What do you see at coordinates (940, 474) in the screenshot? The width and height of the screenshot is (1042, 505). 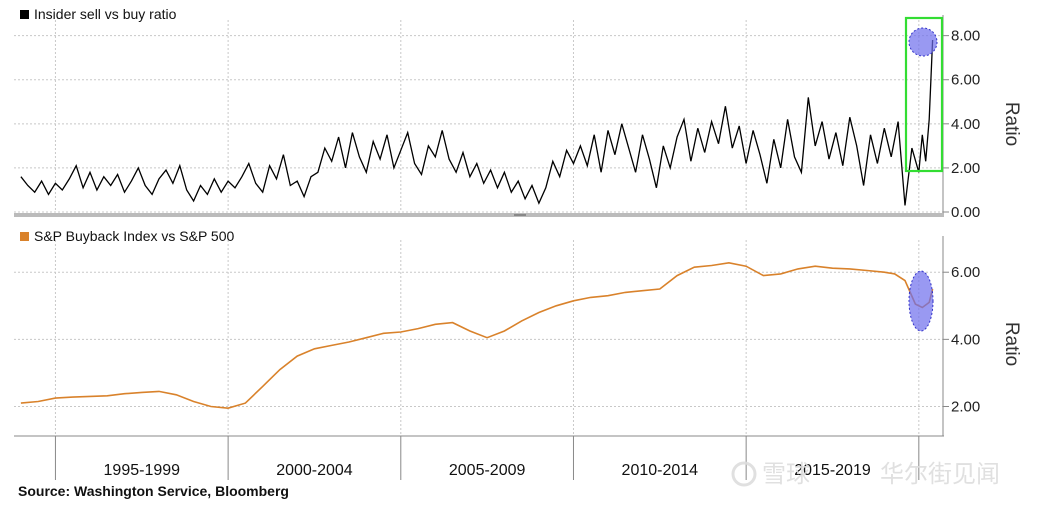 I see `watermark-right-text: 华尔街见闻` at bounding box center [940, 474].